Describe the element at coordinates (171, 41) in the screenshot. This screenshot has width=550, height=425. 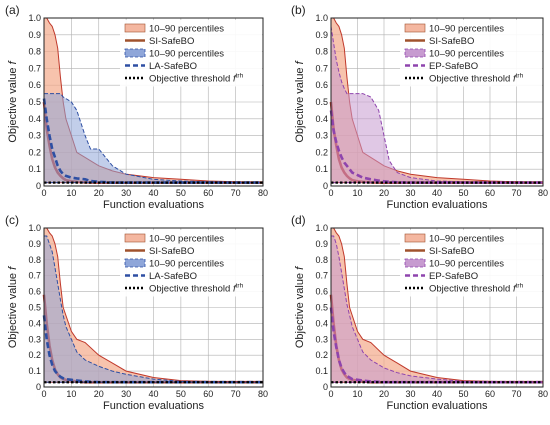
I see `legend-label: SI-SafeBO` at that location.